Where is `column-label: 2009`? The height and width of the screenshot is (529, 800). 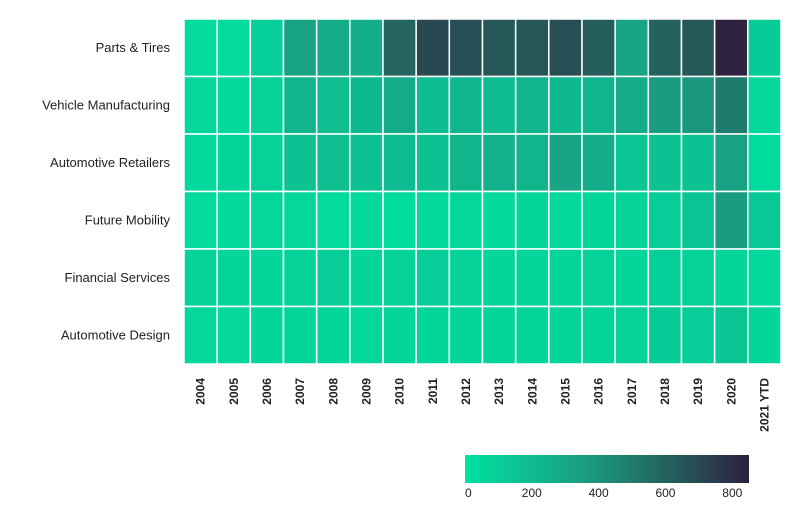 column-label: 2009 is located at coordinates (366, 391).